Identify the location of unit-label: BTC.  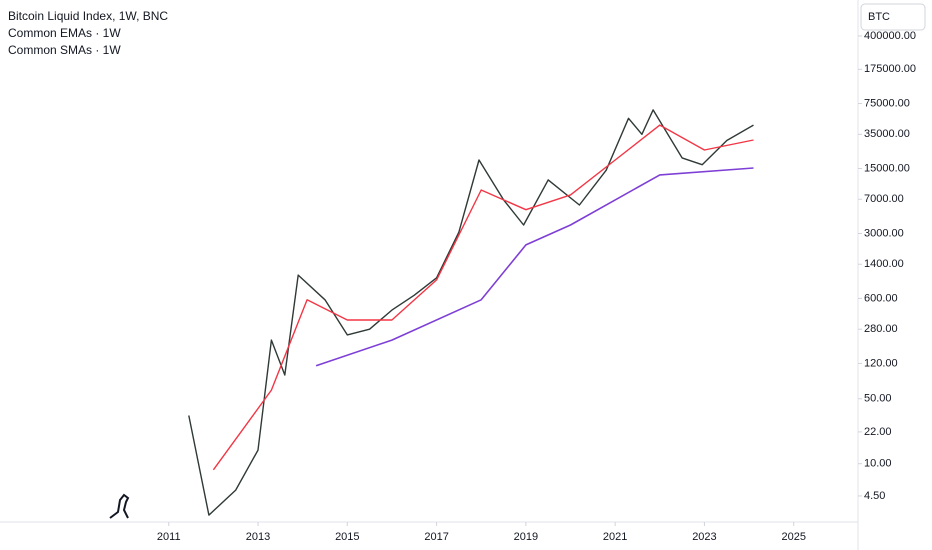
(879, 17).